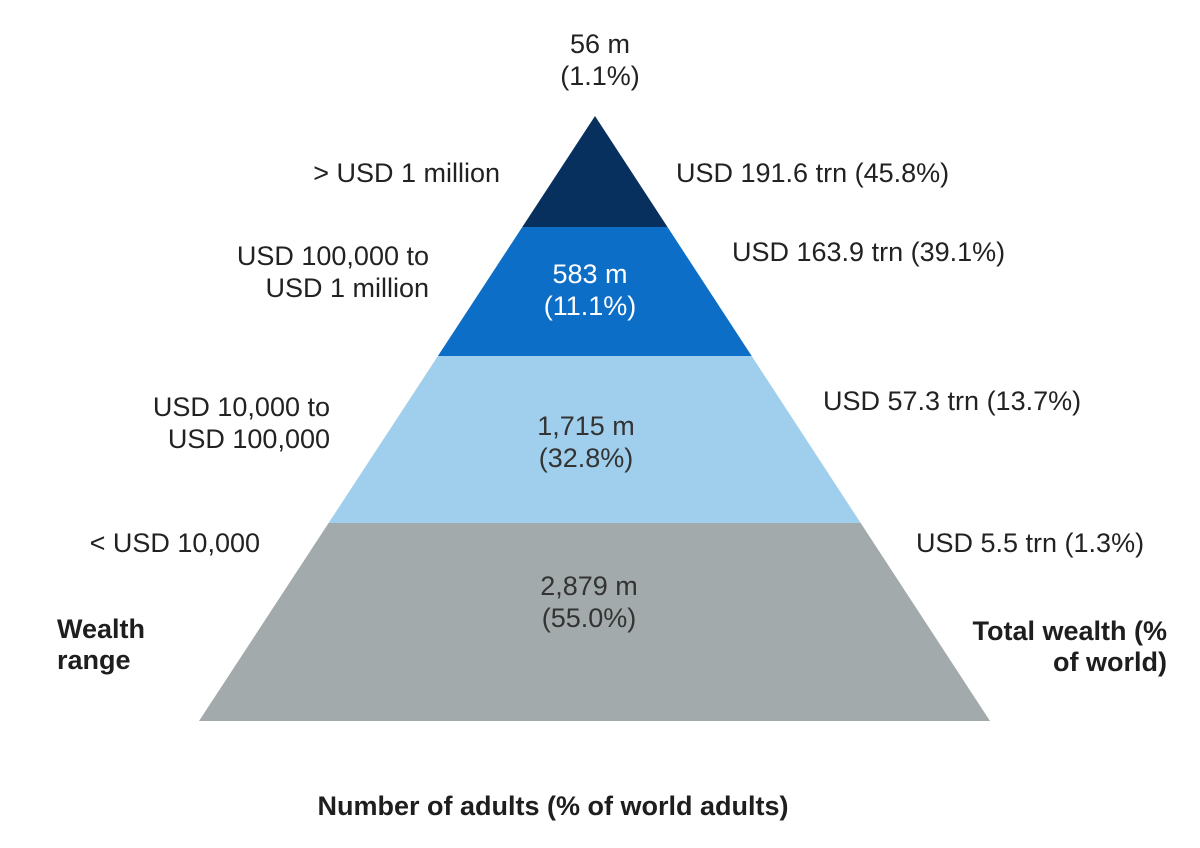  I want to click on tier-2-wealth-range-line-1: USD 100,000 to, so click(332, 256).